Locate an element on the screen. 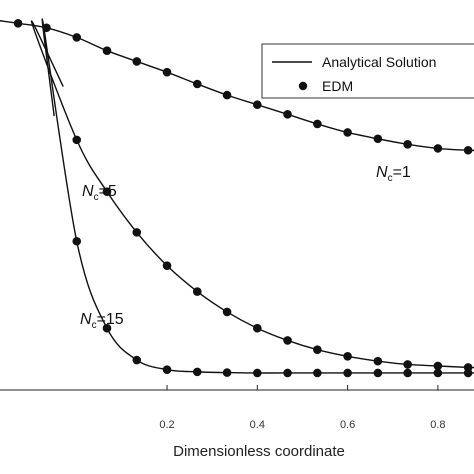  curve-label-nc5: Nc=5 is located at coordinates (99, 193).